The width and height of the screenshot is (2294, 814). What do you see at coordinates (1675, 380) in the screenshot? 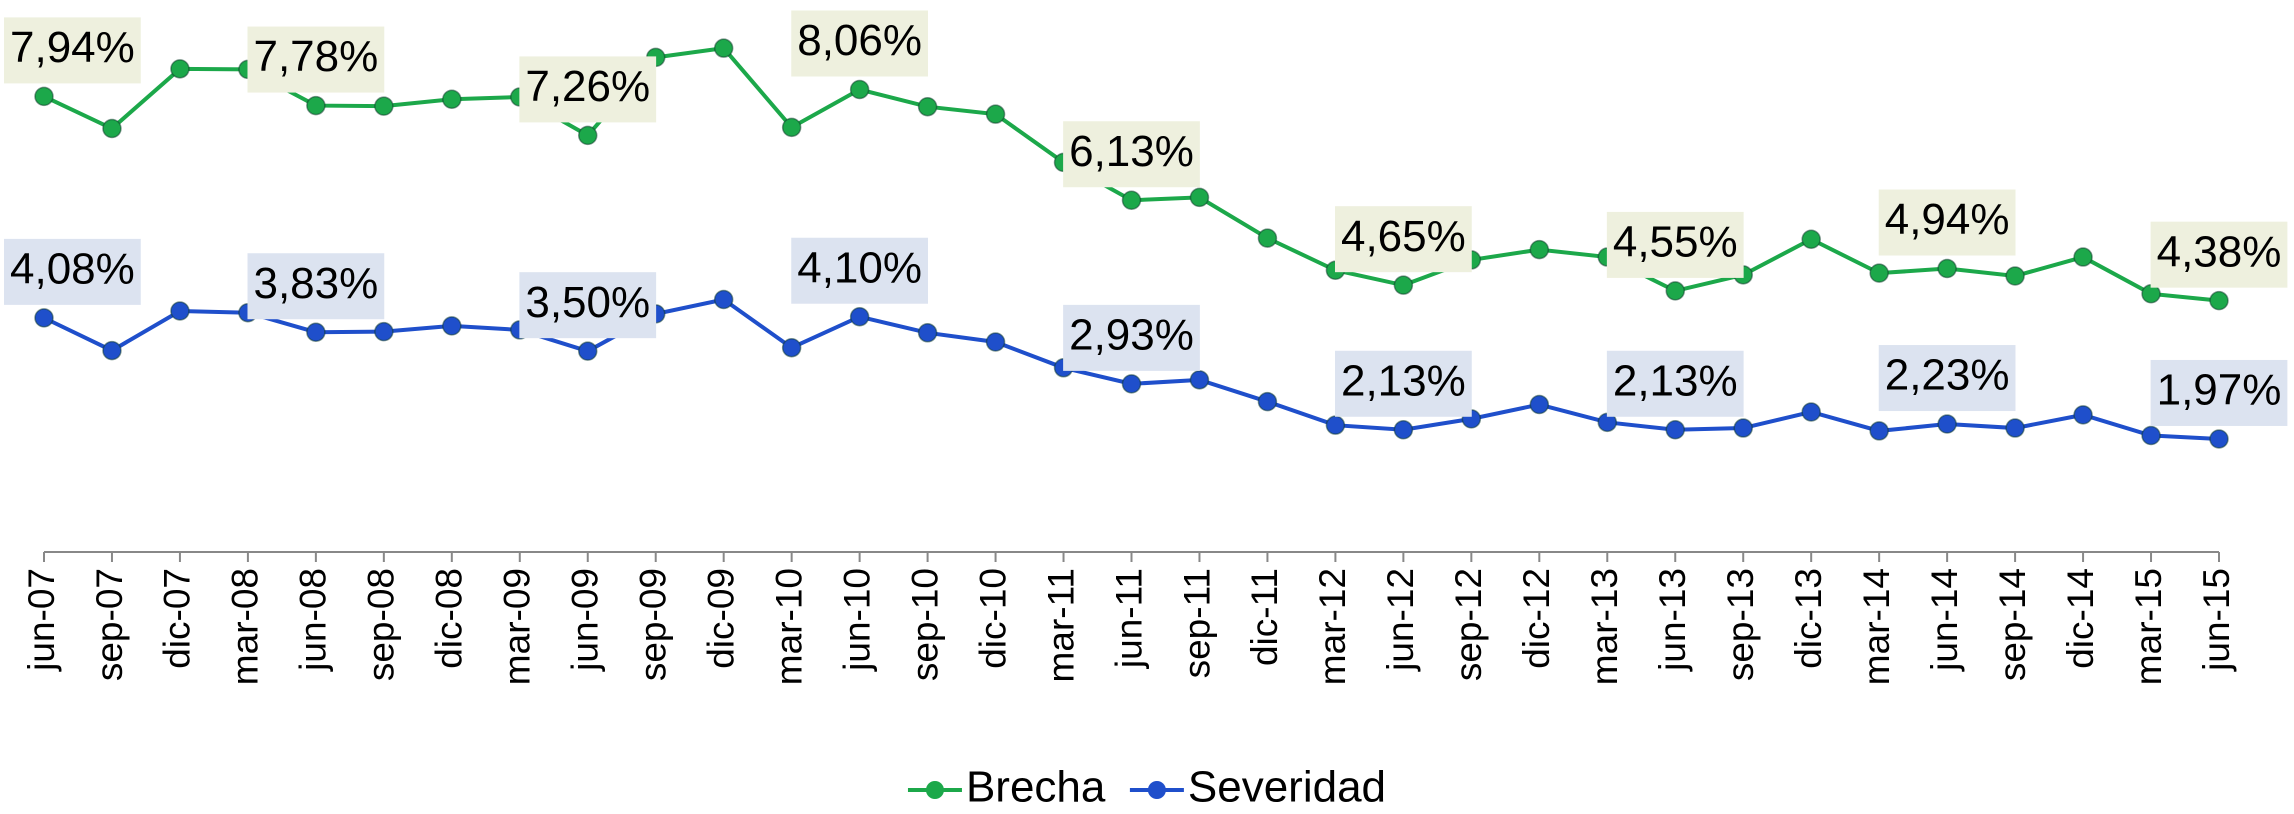
I see `data-label-text: 2,13%` at bounding box center [1675, 380].